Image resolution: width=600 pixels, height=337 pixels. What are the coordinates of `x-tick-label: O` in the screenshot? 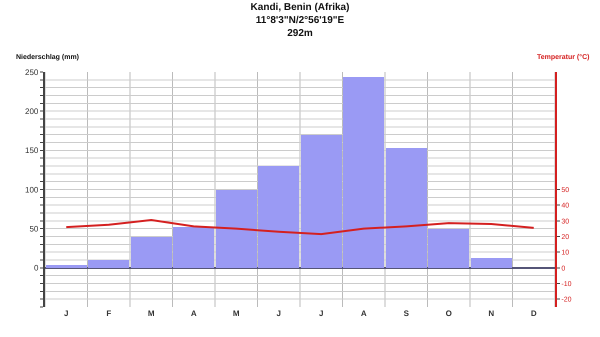 It's located at (449, 313).